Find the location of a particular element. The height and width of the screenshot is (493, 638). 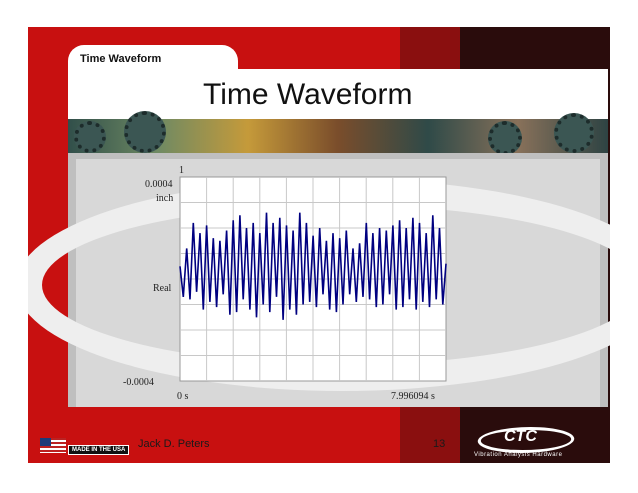

ctc-logo-text: CTC is located at coordinates (520, 436).